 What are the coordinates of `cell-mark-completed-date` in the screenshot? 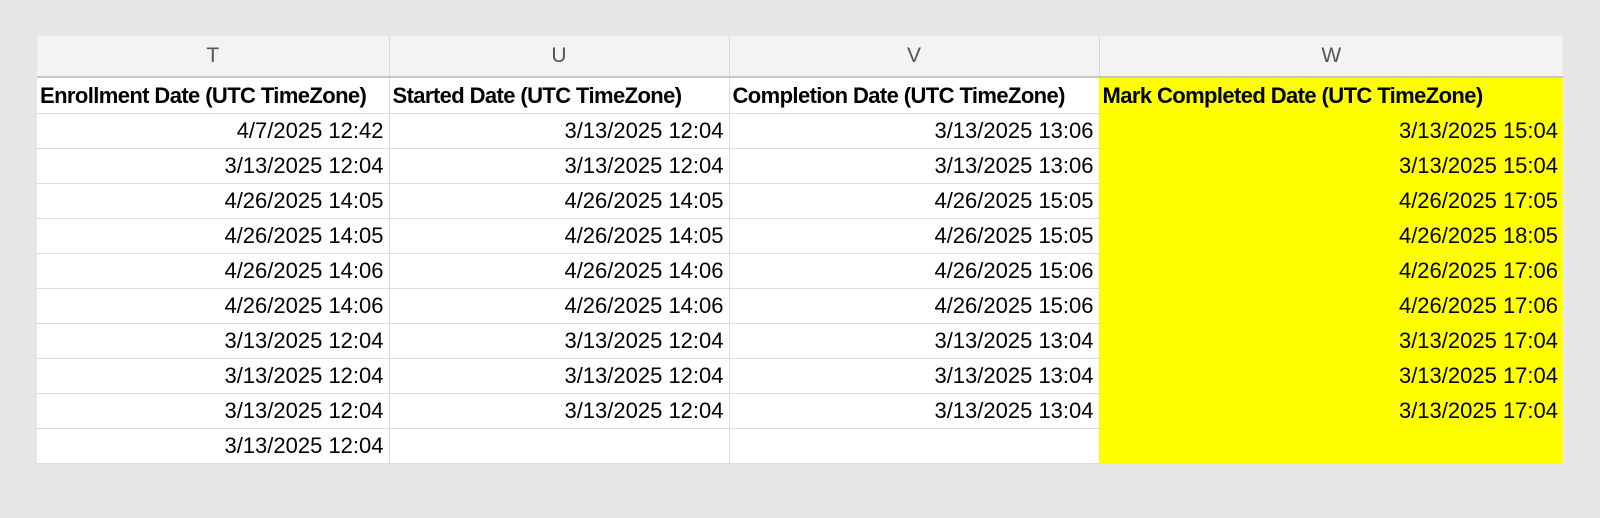 It's located at (1330, 446).